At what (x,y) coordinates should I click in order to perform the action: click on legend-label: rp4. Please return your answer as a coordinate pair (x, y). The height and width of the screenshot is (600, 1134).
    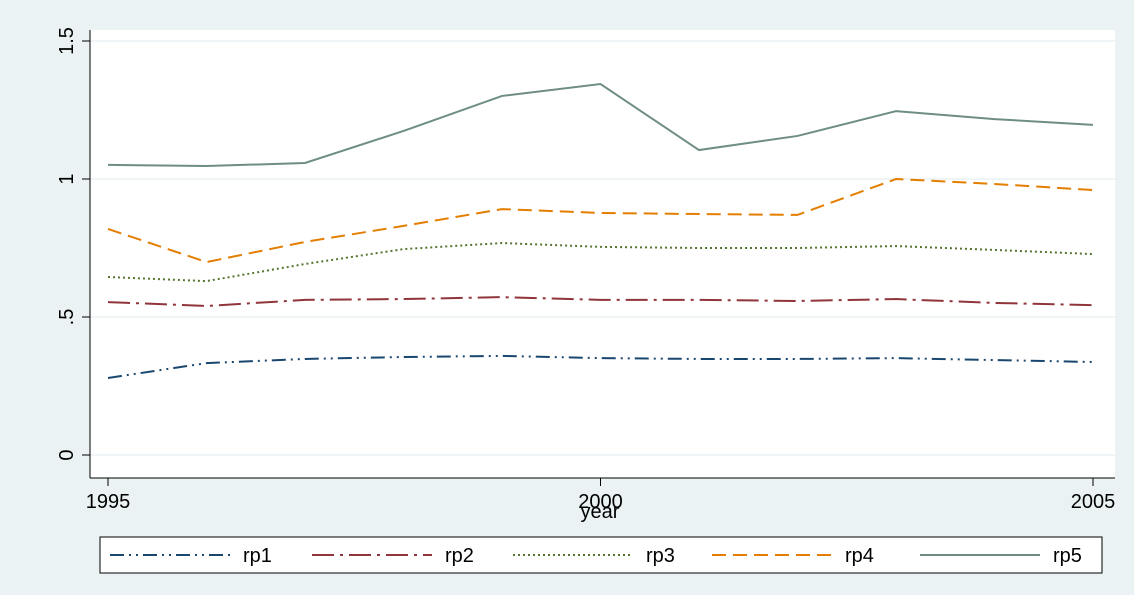
    Looking at the image, I should click on (859, 556).